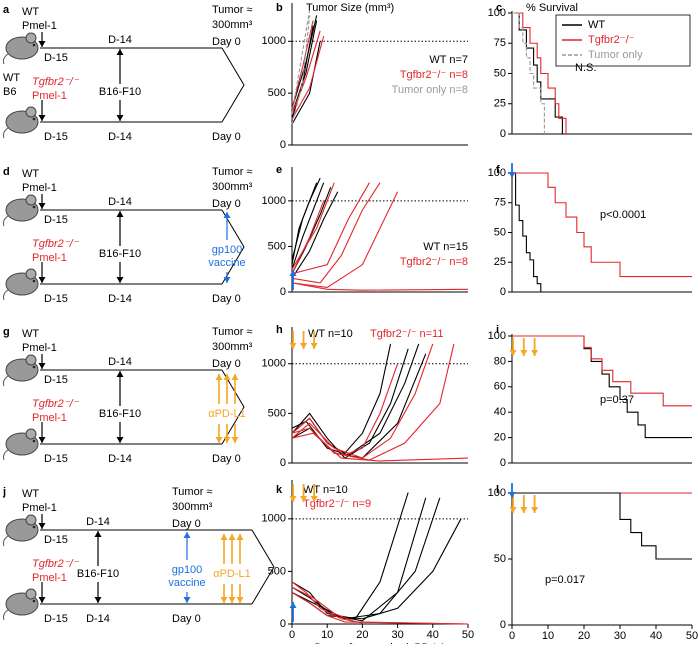 The height and width of the screenshot is (649, 698). I want to click on schematic-label: vaccine, so click(186, 583).